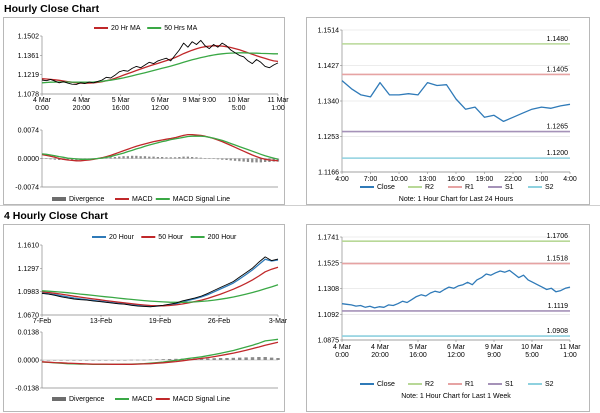  What do you see at coordinates (29, 246) in the screenshot?
I see `four-hourly-price-y-tick: 1.1610` at bounding box center [29, 246].